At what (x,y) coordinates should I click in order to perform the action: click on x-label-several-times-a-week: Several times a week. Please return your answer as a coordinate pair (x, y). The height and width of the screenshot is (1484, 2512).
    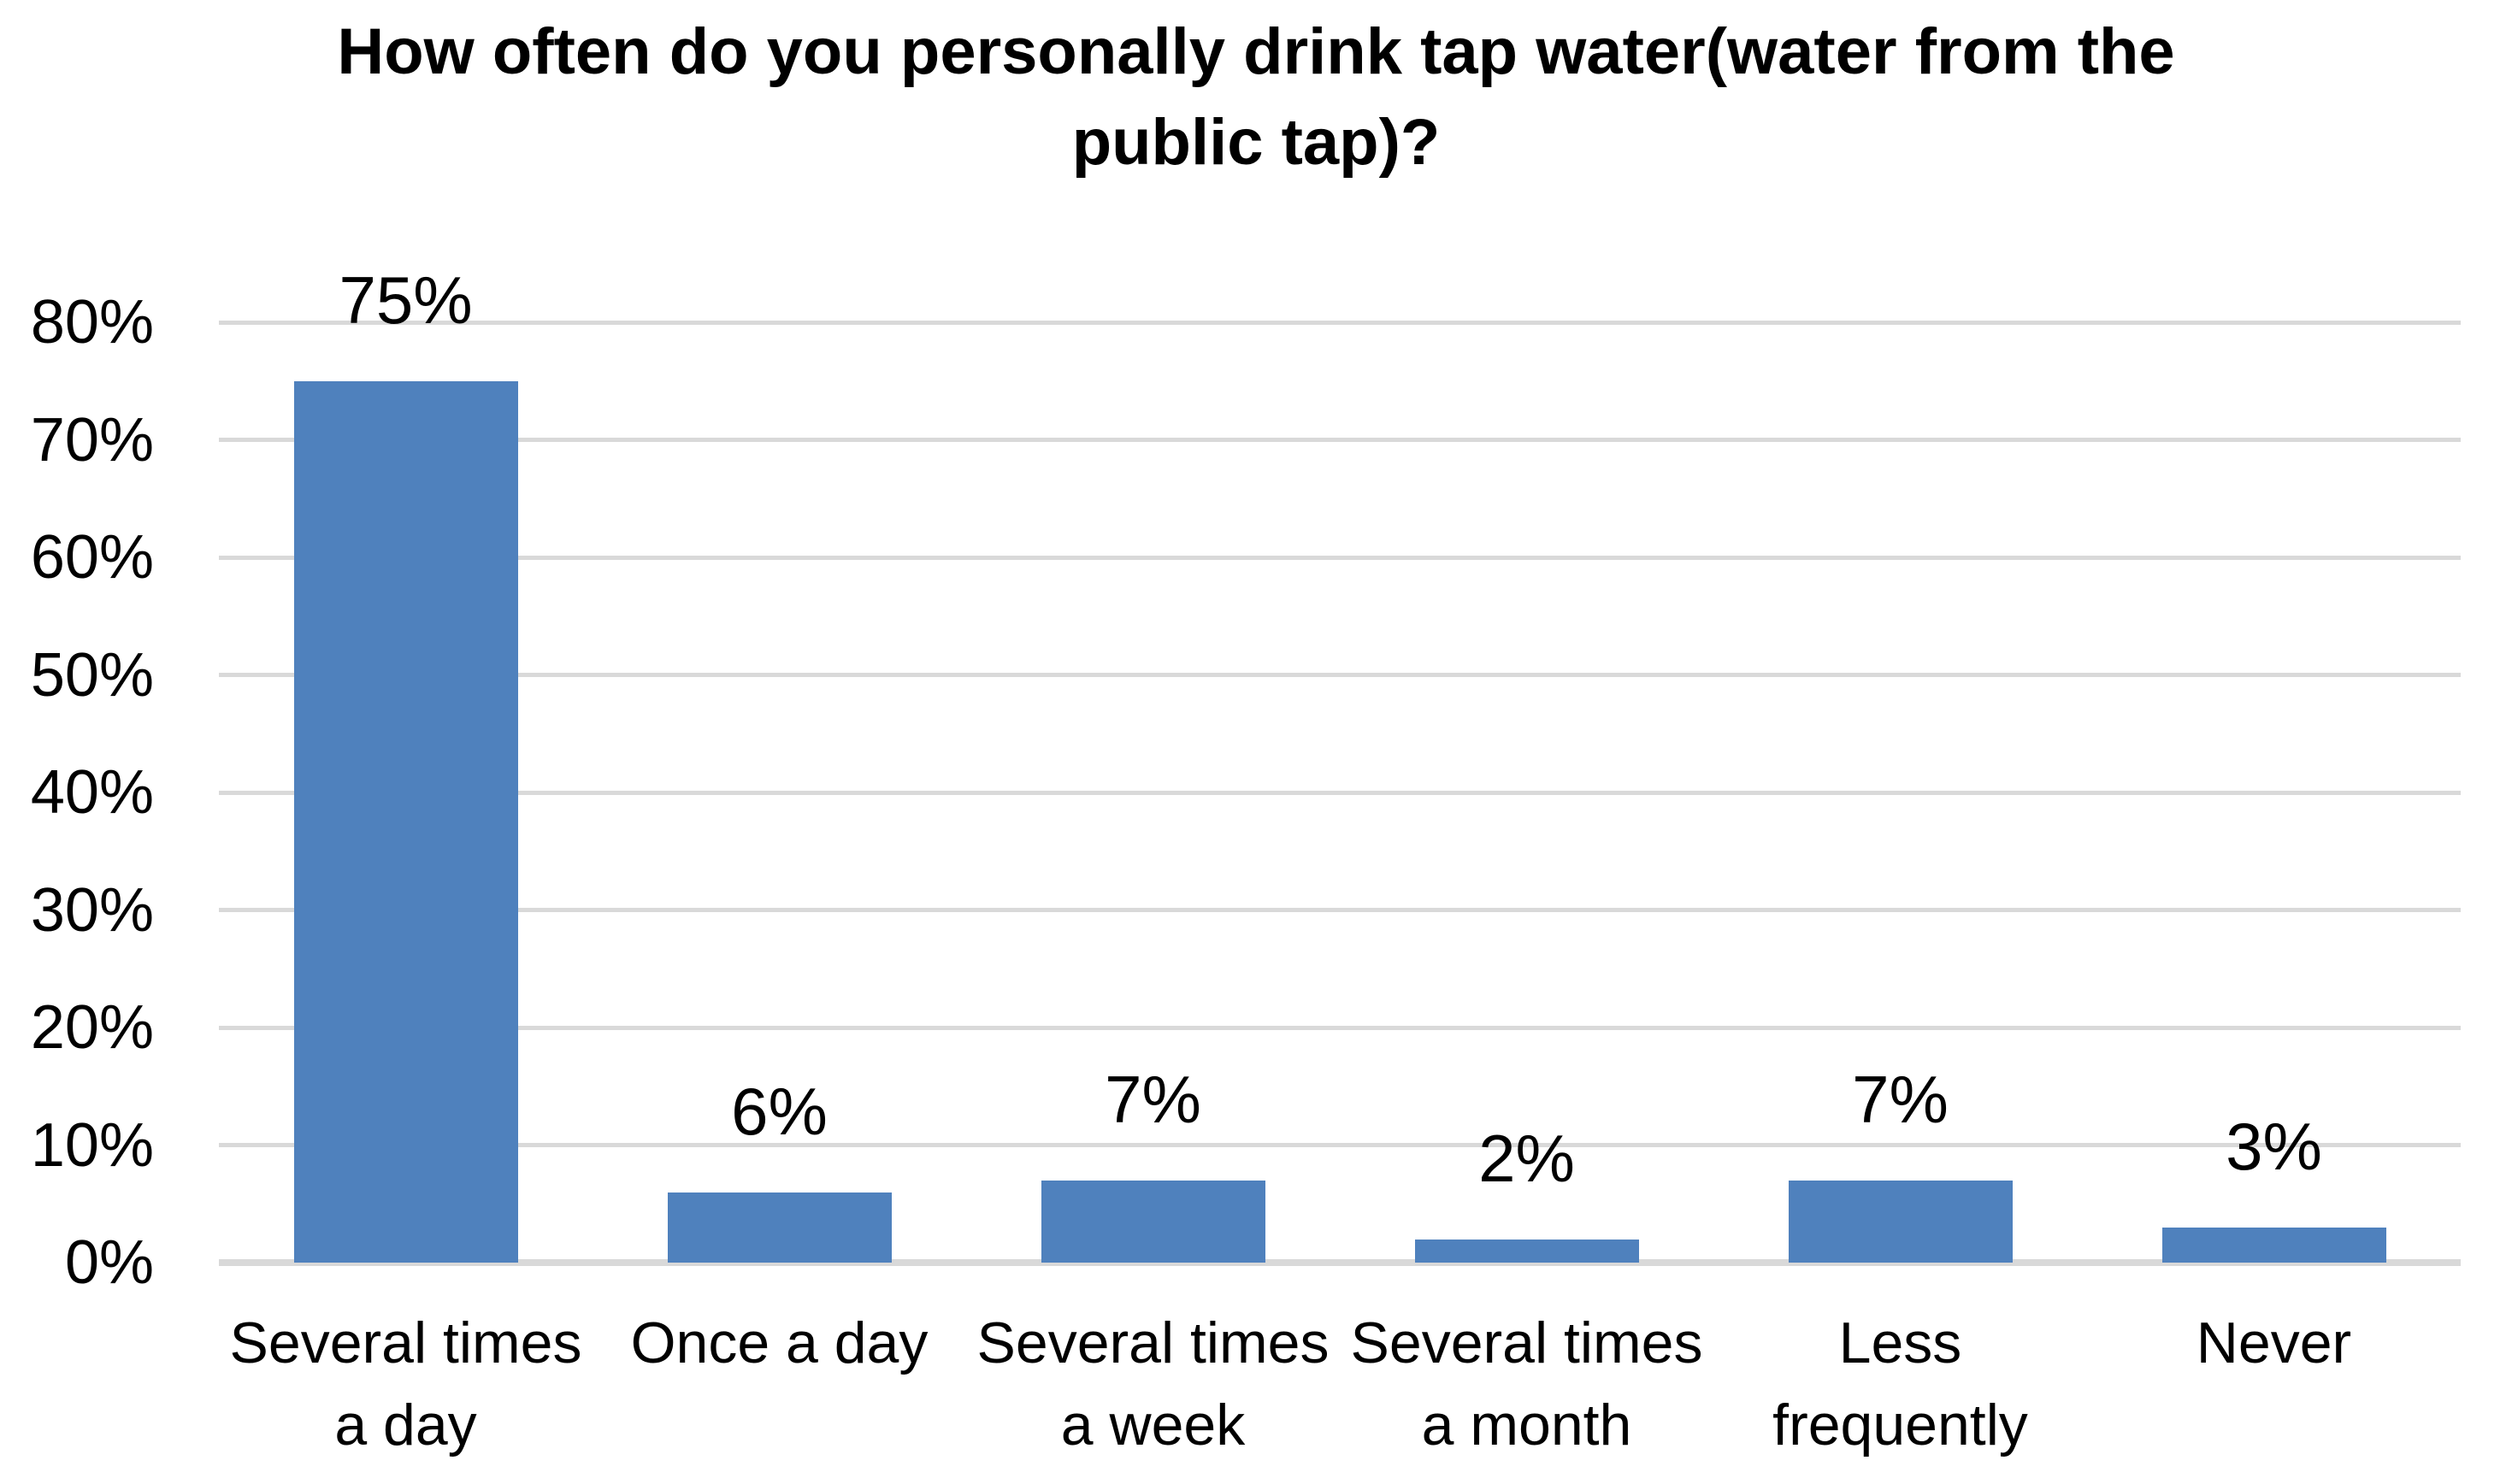
    Looking at the image, I should click on (1153, 1384).